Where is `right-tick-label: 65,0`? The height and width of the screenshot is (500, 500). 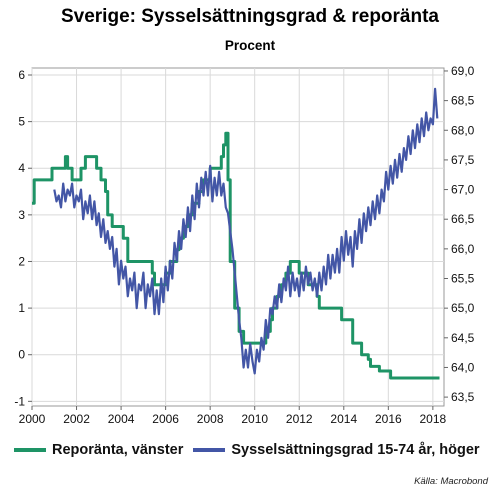
right-tick-label: 65,0 is located at coordinates (463, 308).